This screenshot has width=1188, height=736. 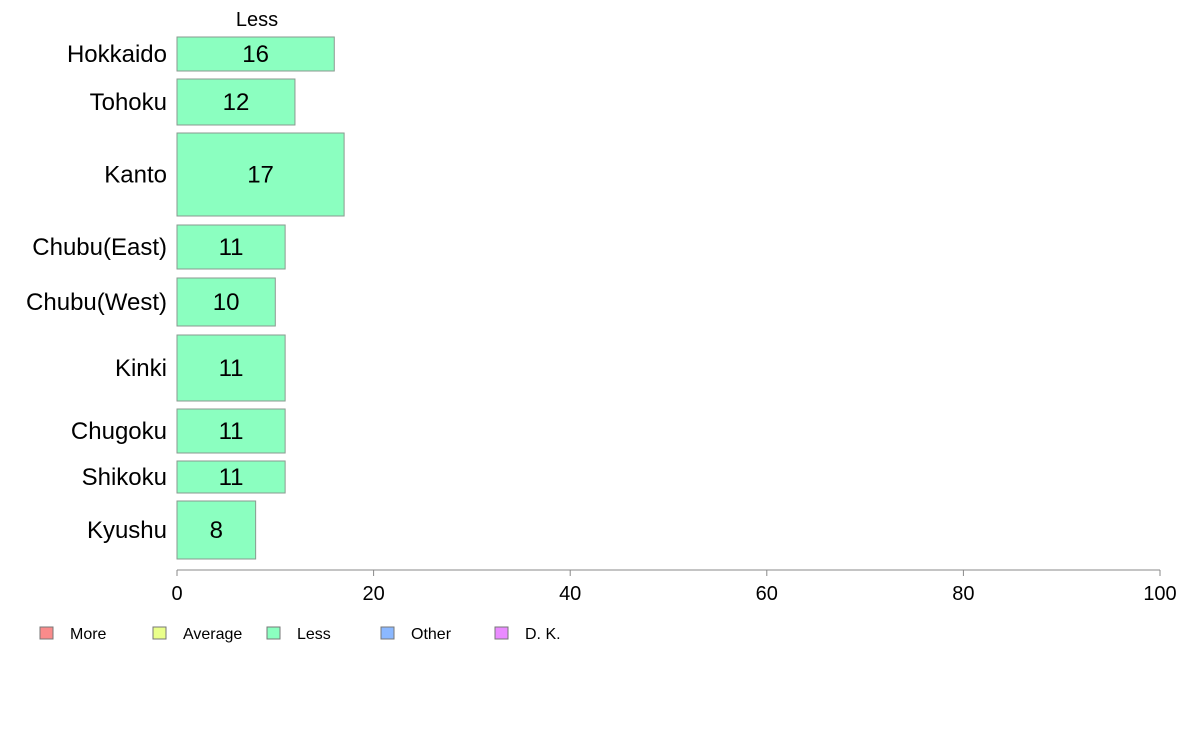 What do you see at coordinates (128, 102) in the screenshot?
I see `category-label: Tohoku` at bounding box center [128, 102].